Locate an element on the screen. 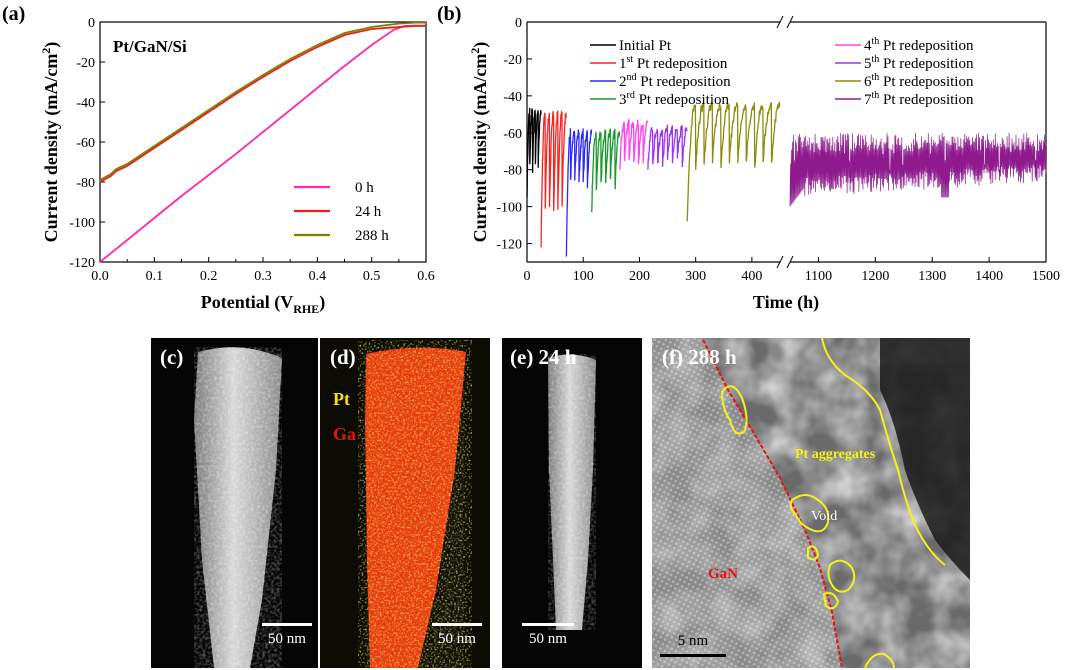 The width and height of the screenshot is (1065, 670). panel-b-legend-label: 4th Pt redeposition is located at coordinates (919, 45).